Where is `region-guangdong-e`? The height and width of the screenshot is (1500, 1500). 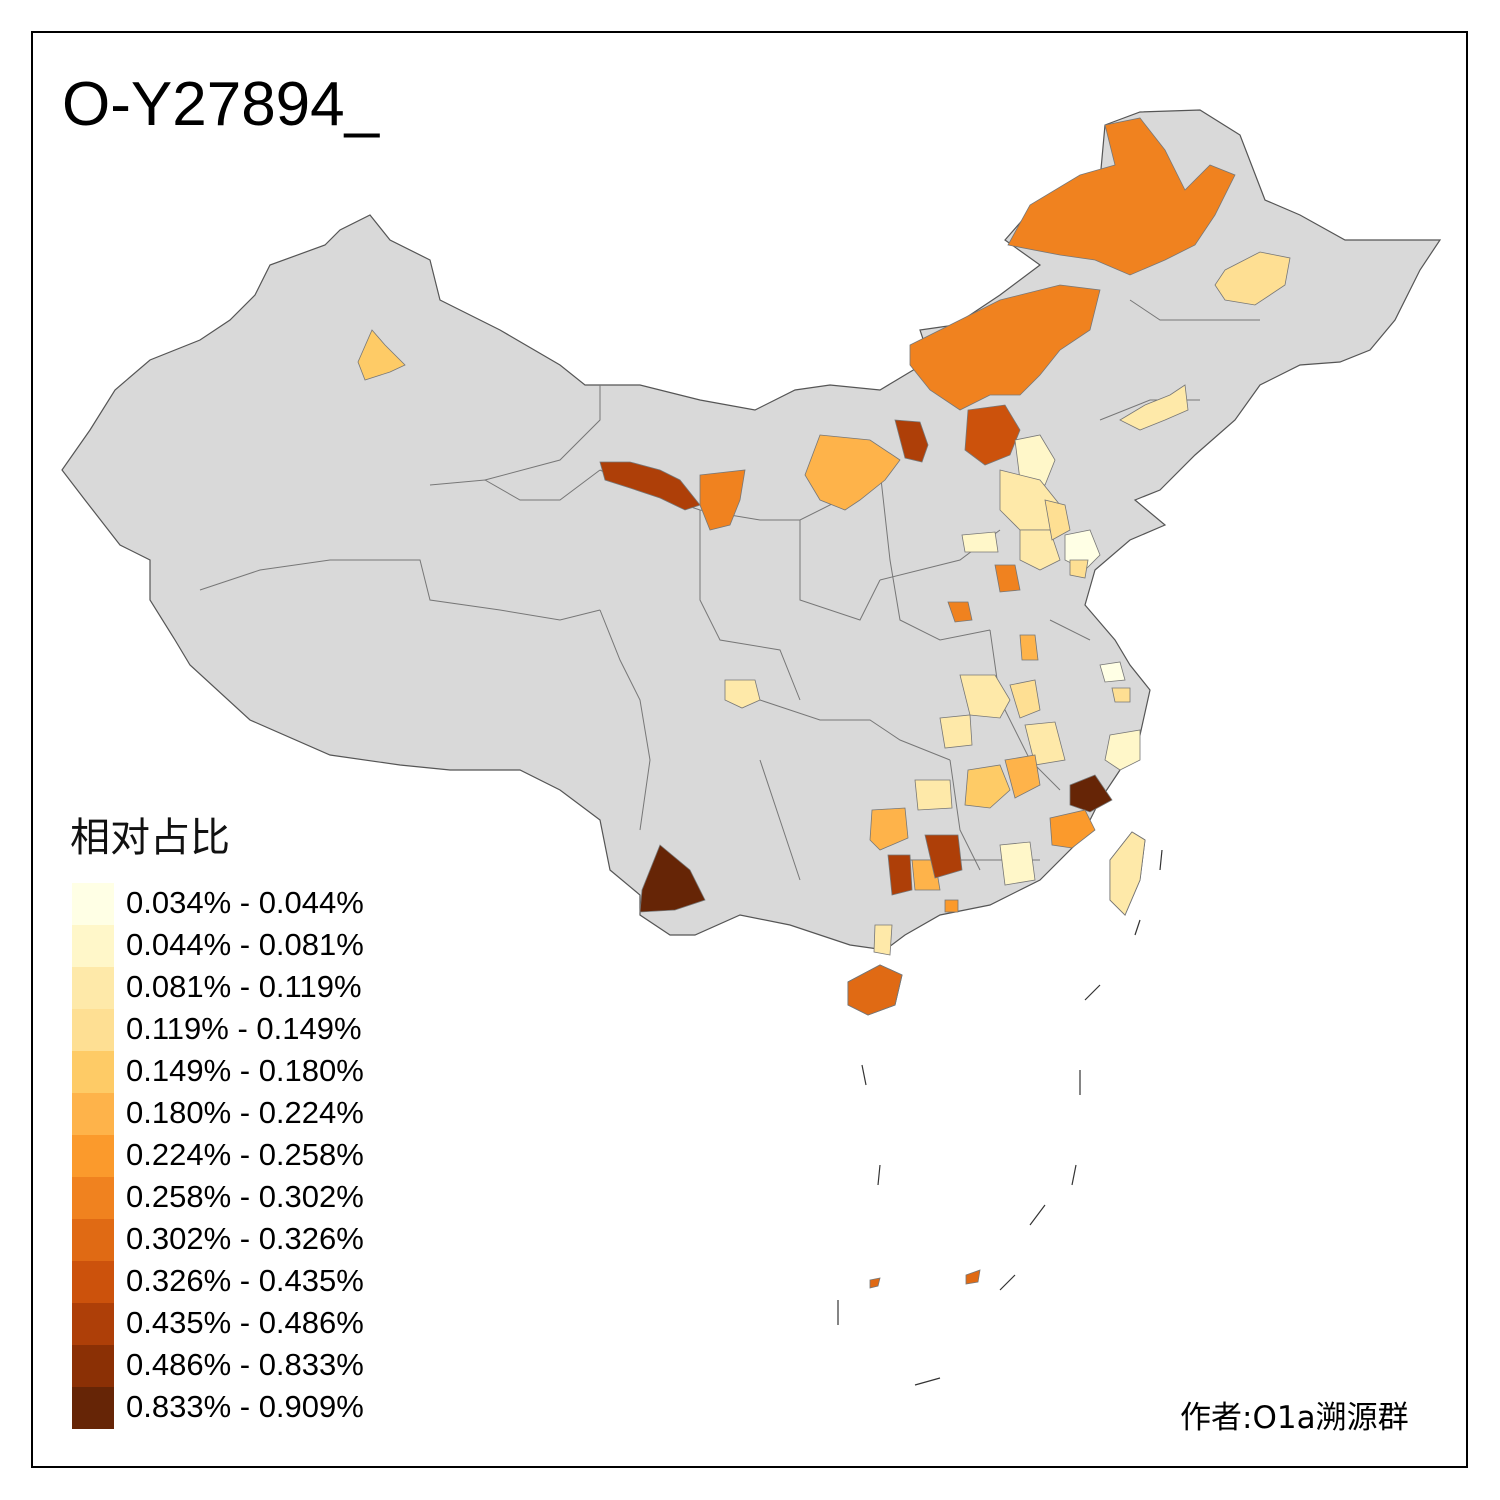 region-guangdong-e is located at coordinates (1017, 863).